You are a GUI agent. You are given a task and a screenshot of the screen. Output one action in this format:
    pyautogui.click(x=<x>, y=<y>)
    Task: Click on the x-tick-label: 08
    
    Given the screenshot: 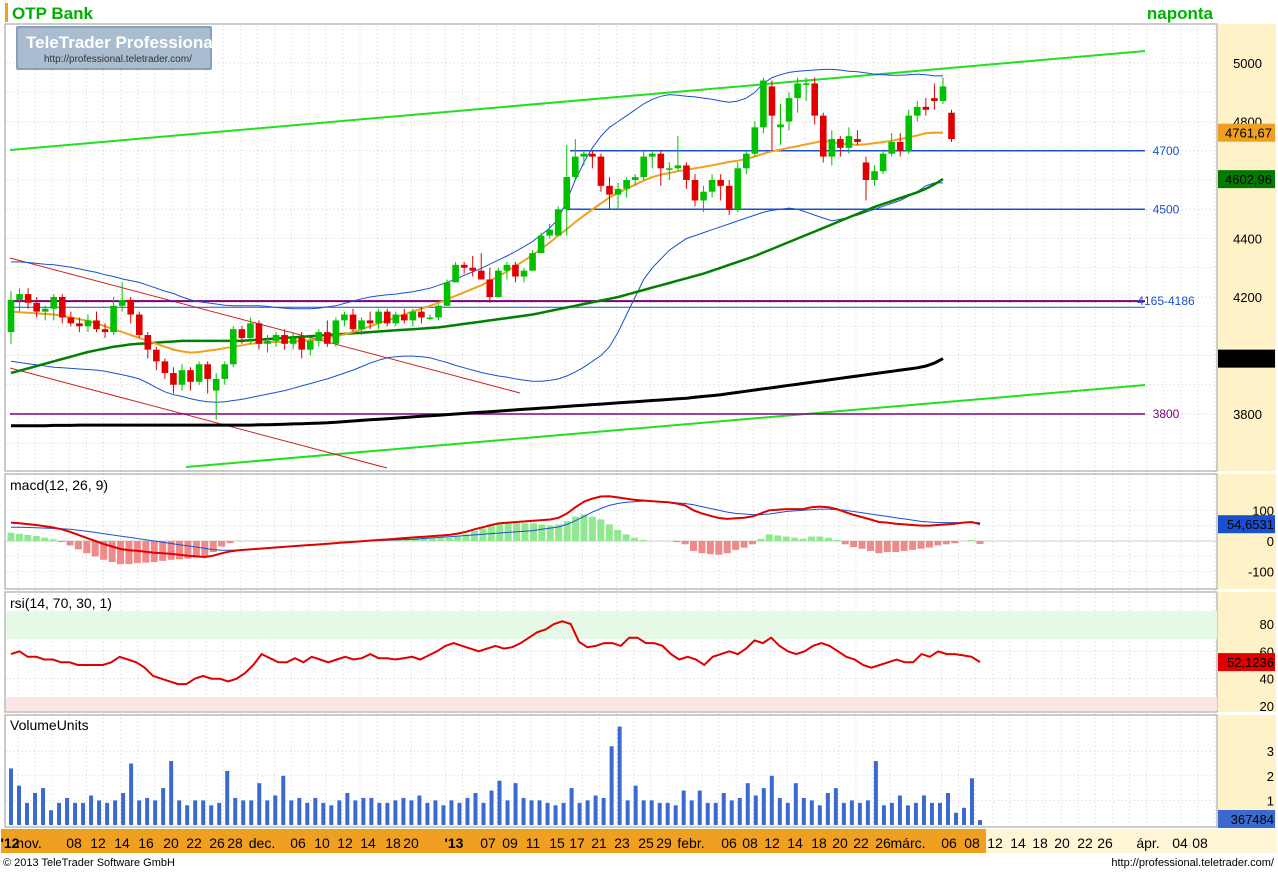 What is the action you would take?
    pyautogui.click(x=972, y=843)
    